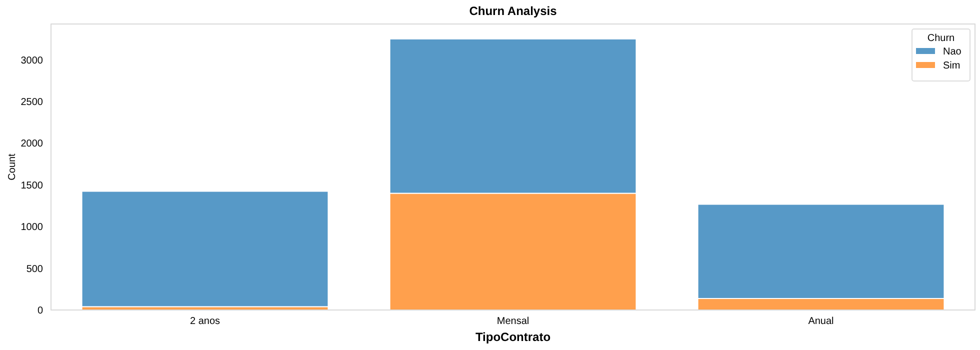 Image resolution: width=980 pixels, height=350 pixels. I want to click on legend-label: Sim, so click(951, 66).